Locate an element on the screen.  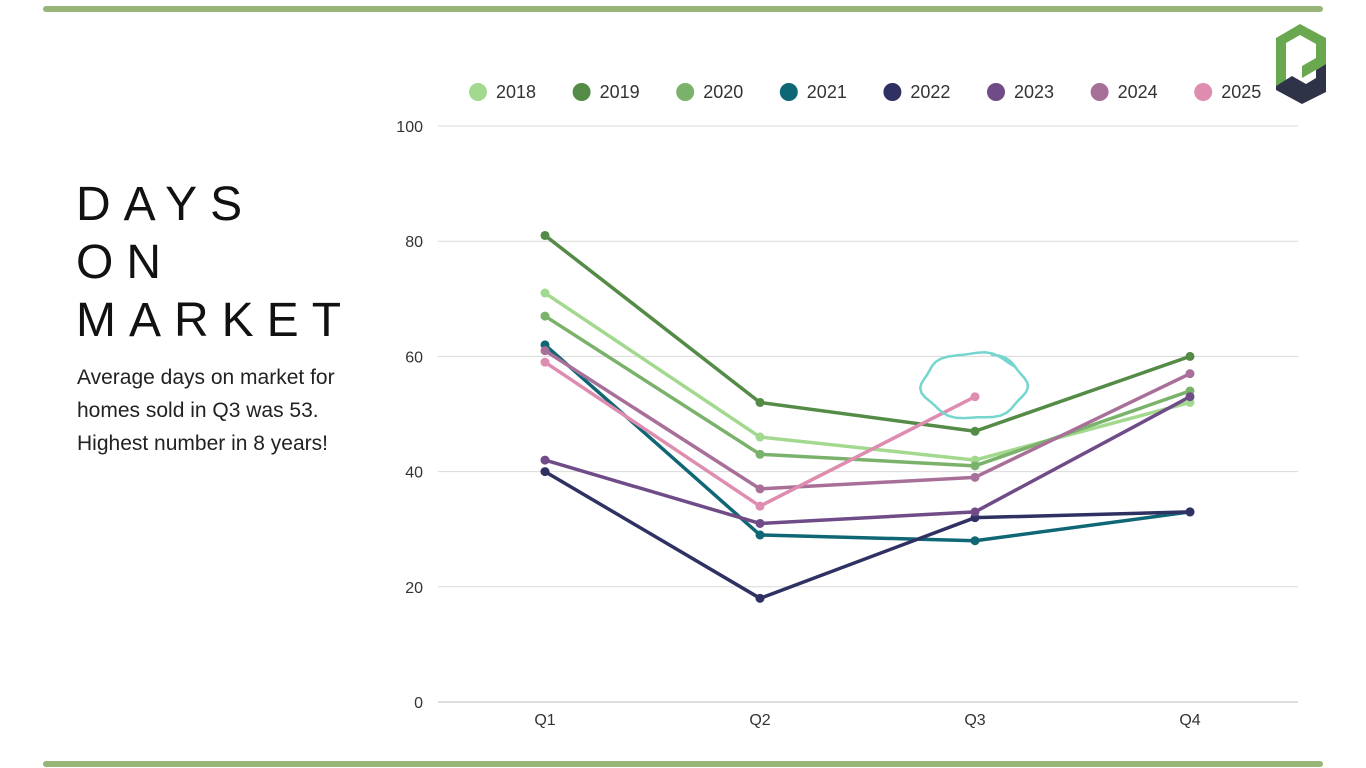
series-line-2024 is located at coordinates (867, 419).